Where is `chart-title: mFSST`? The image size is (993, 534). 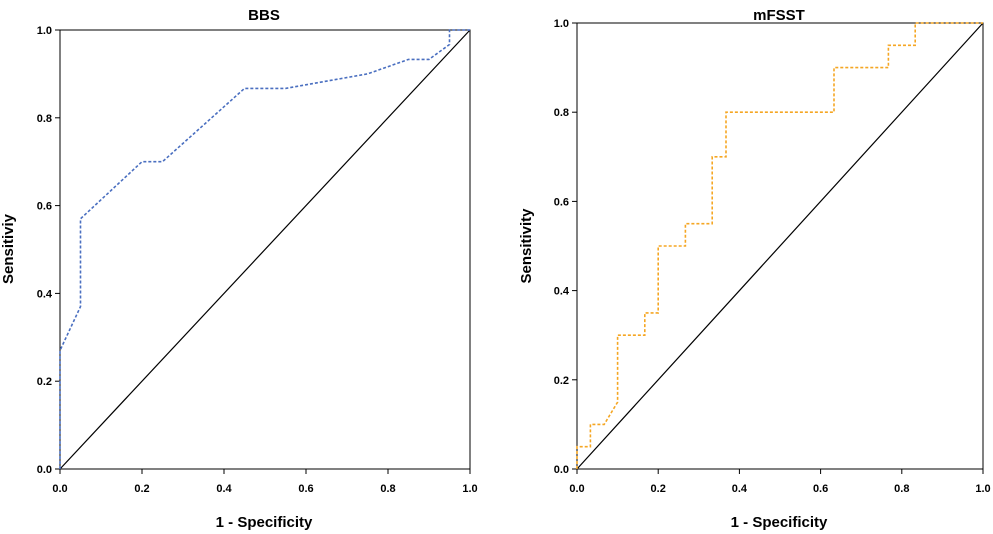
chart-title: mFSST is located at coordinates (779, 15).